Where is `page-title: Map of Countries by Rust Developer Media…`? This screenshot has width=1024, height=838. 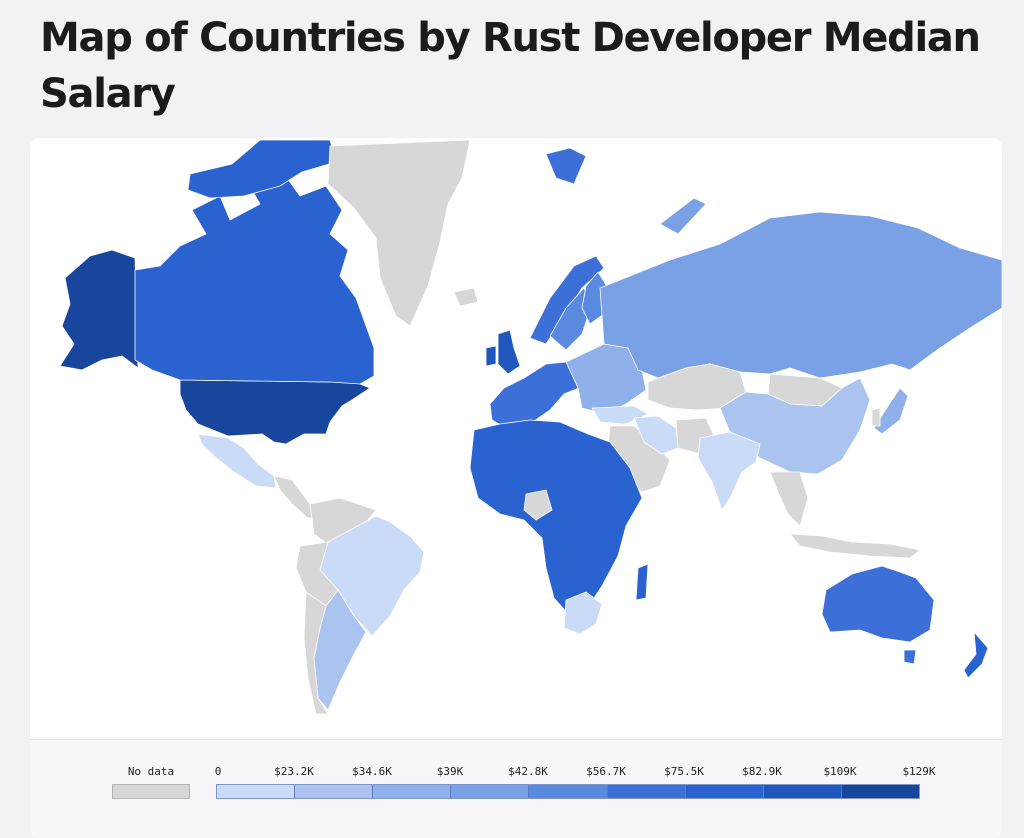 page-title: Map of Countries by Rust Developer Media… is located at coordinates (510, 66).